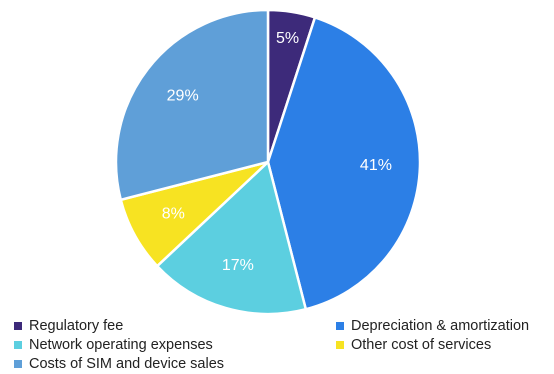 This screenshot has height=374, width=554. I want to click on legend-item-regulatory-fee: Regulatory fee, so click(68, 326).